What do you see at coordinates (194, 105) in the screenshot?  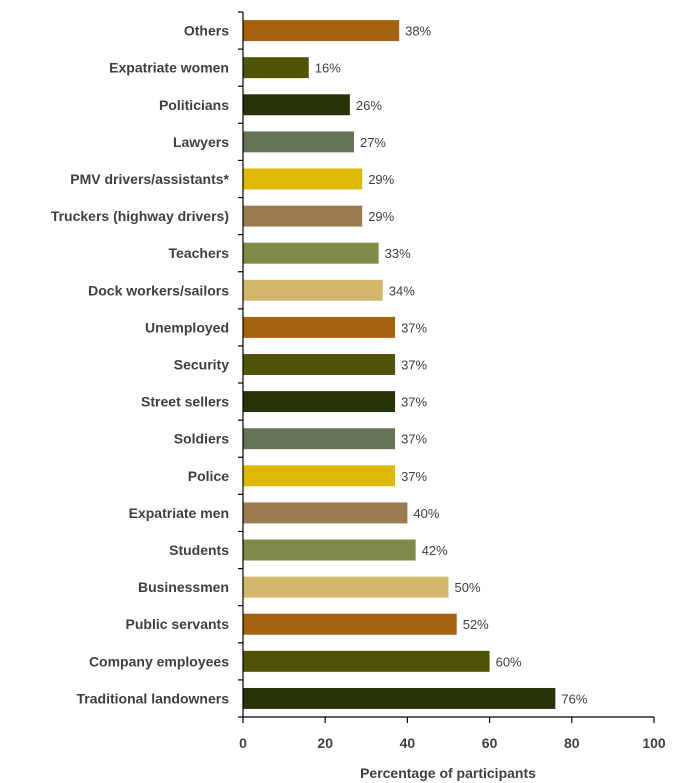 I see `category-label: Politicians` at bounding box center [194, 105].